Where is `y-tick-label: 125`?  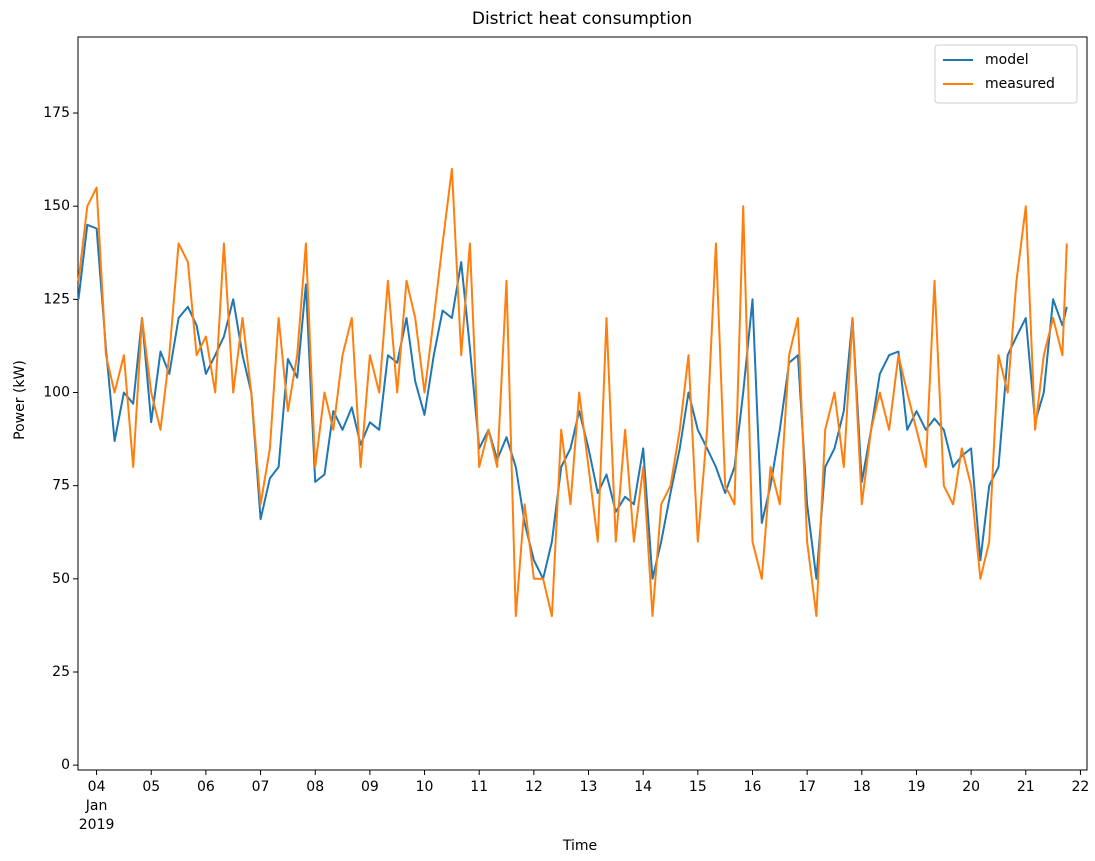
y-tick-label: 125 is located at coordinates (56, 299).